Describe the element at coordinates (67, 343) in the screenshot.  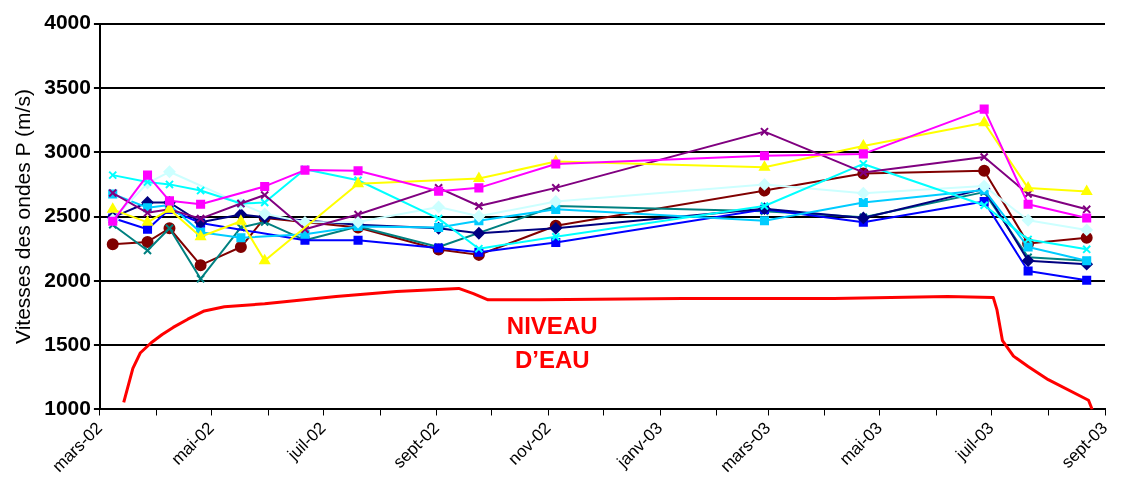
I see `y-tick-label: 1500` at that location.